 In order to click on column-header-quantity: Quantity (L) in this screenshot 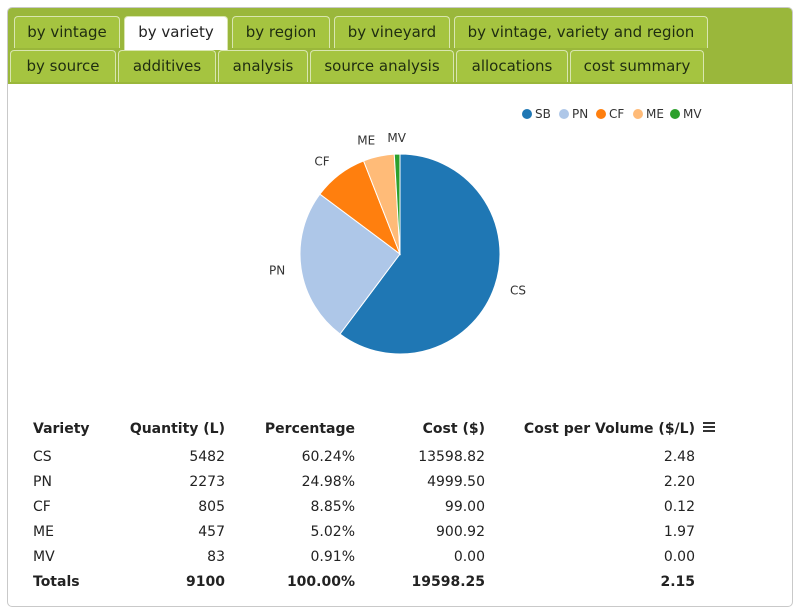, I will do `click(177, 429)`.